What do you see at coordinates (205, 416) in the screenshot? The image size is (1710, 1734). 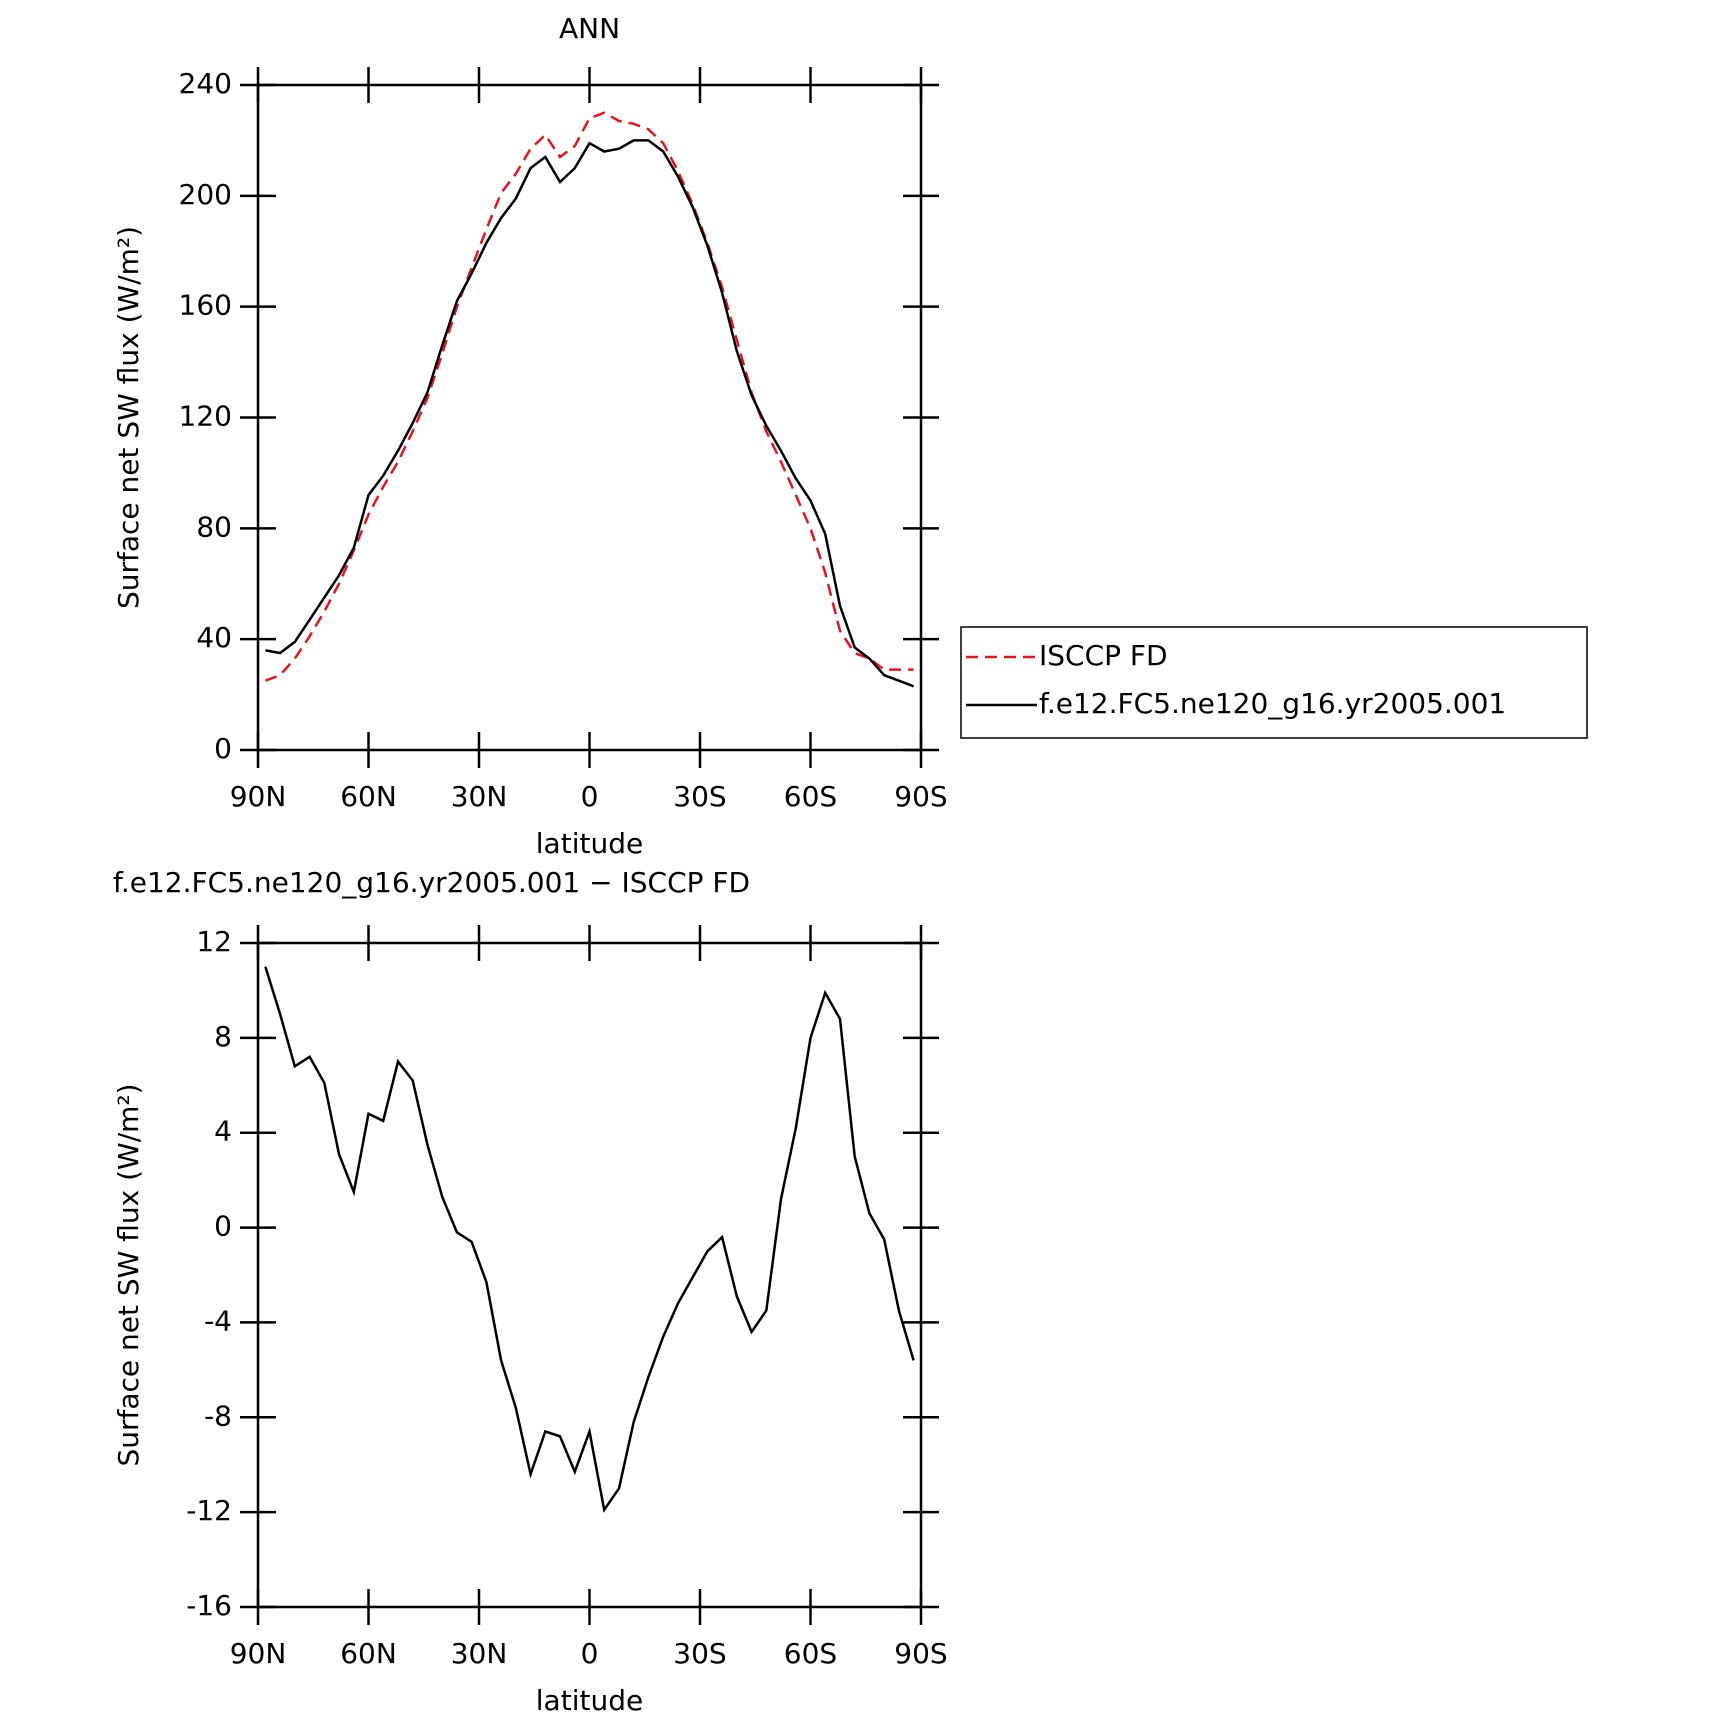 I see `y-tick-label: 120` at bounding box center [205, 416].